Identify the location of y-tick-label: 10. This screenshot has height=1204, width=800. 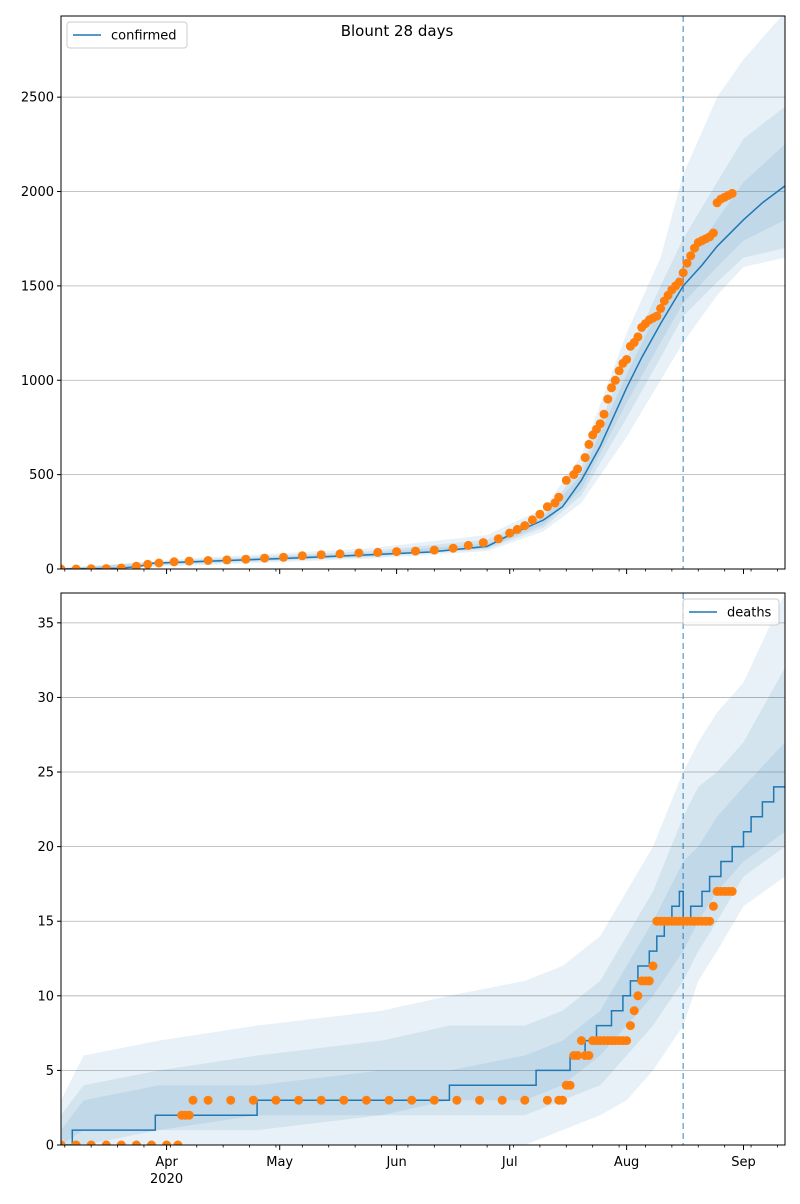
(45, 996).